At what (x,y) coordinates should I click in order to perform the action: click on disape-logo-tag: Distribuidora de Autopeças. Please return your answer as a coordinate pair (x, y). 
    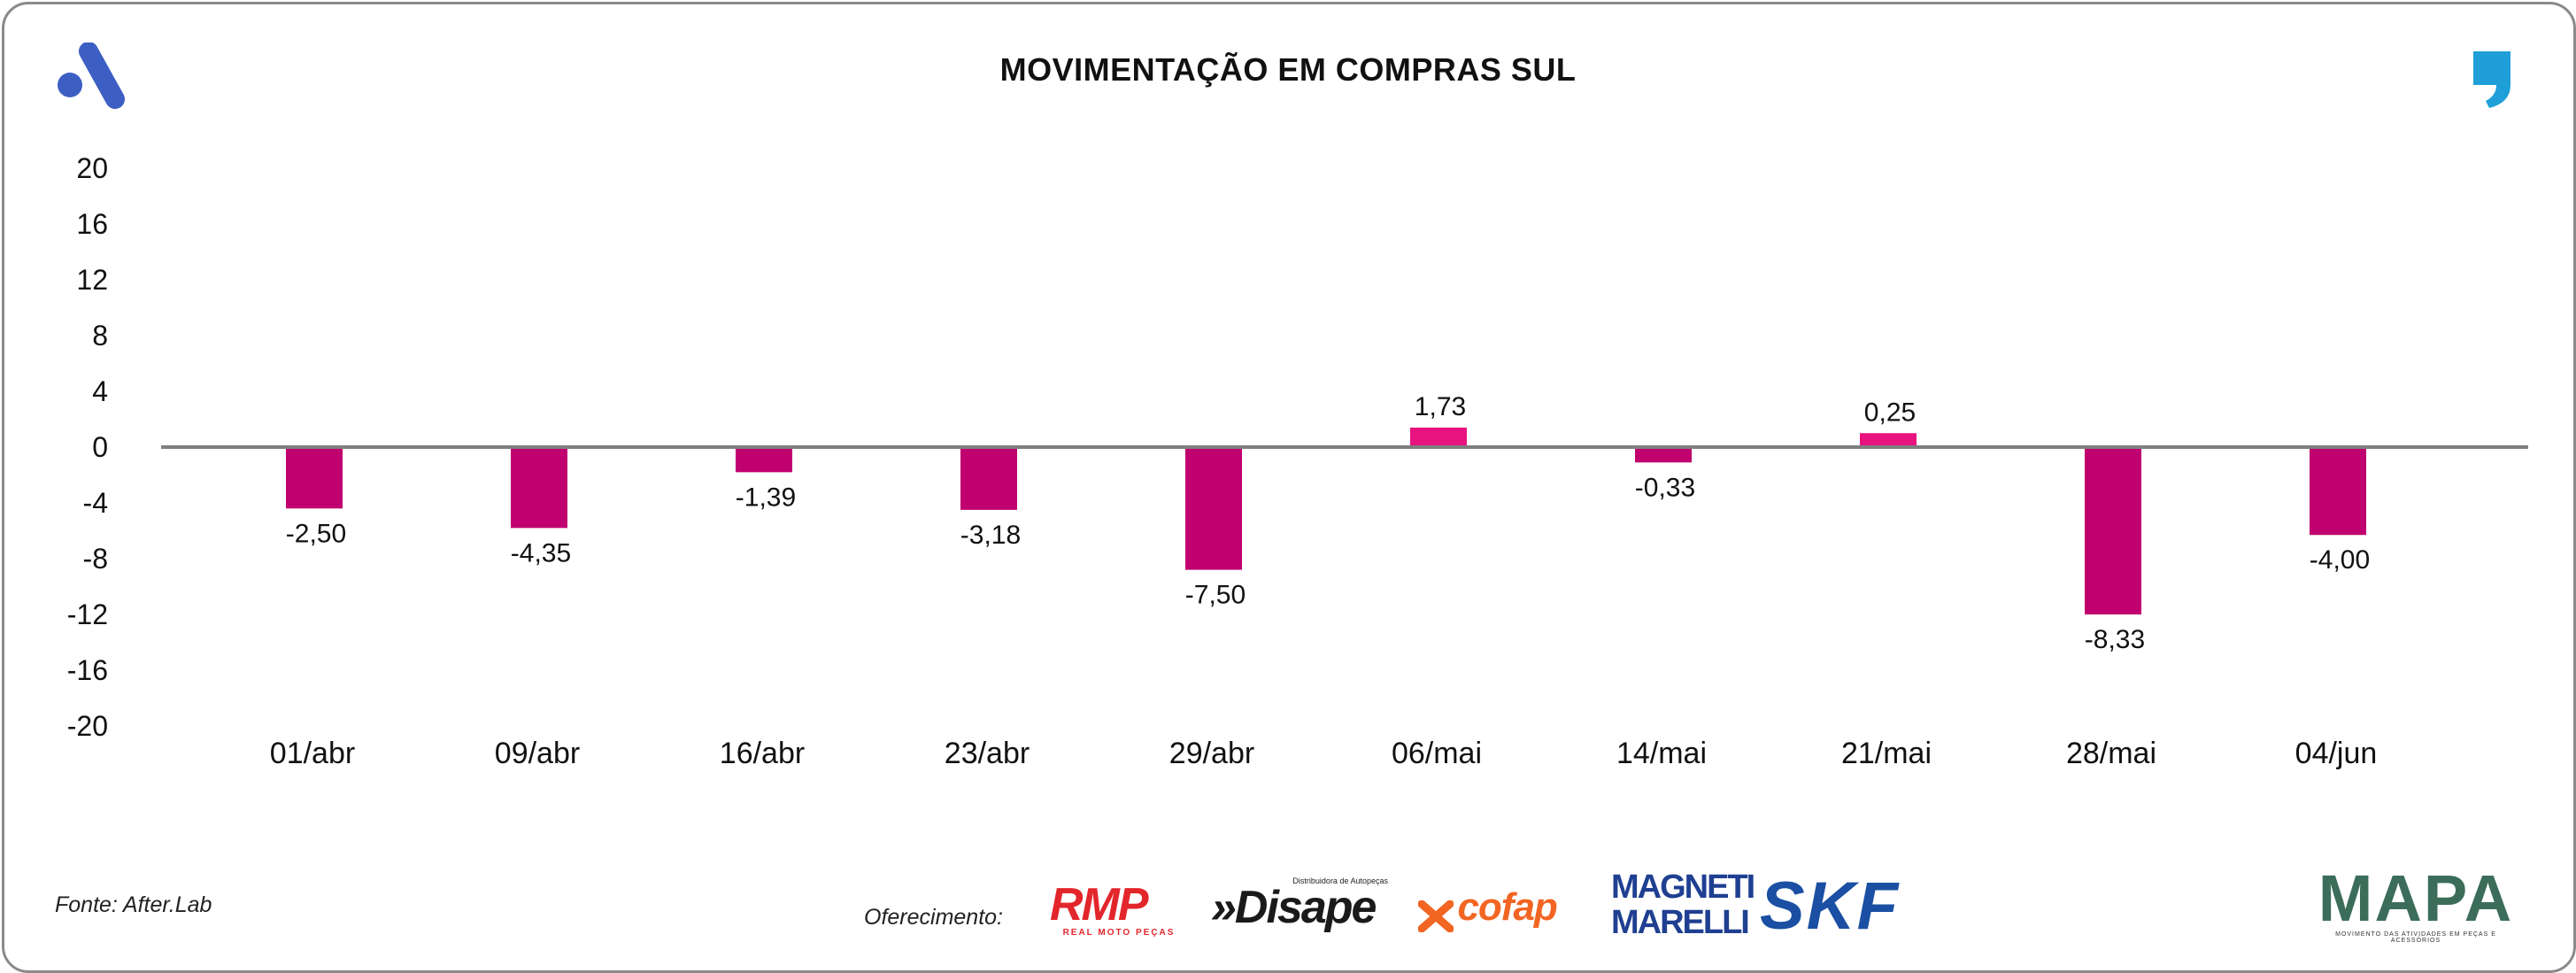
    Looking at the image, I should click on (1340, 881).